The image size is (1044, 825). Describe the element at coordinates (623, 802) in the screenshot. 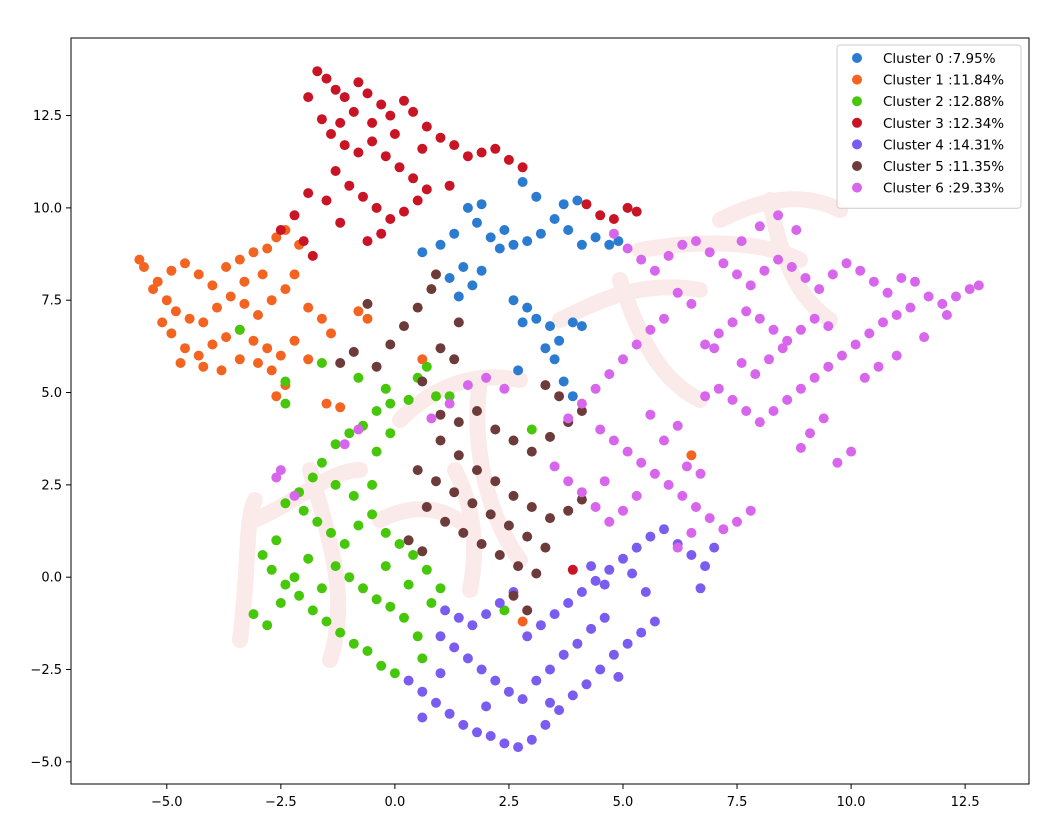

I see `x-tick-label: 5.0` at that location.